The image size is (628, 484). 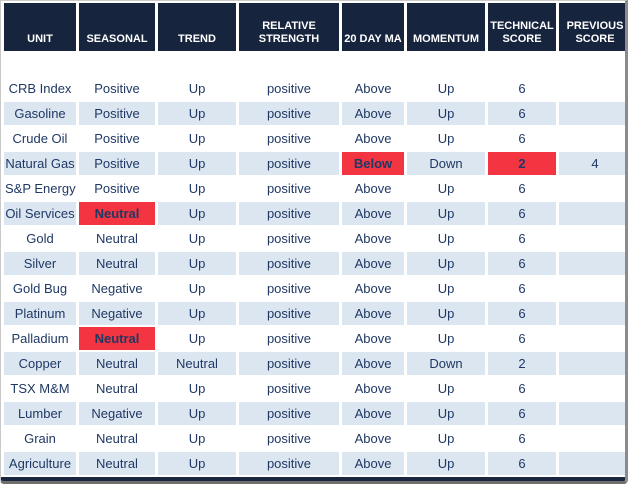 I want to click on column-header-trend: TREND, so click(x=197, y=27).